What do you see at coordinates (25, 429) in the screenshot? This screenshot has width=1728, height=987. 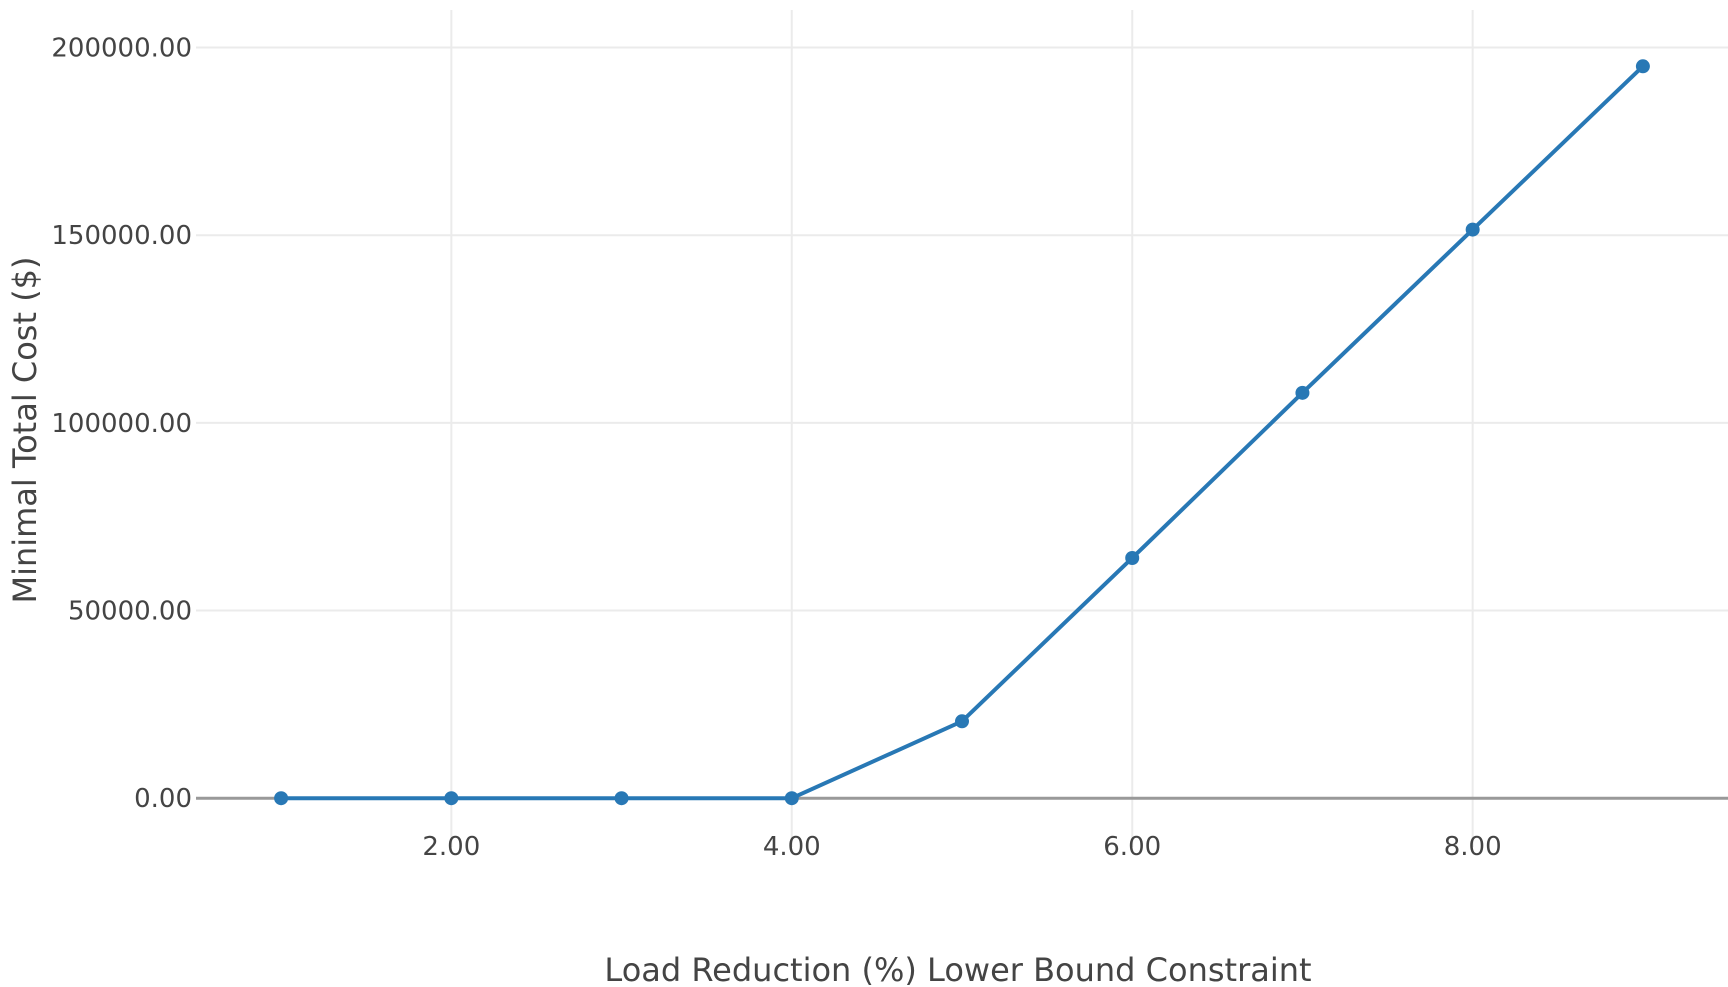 I see `y-axis-title: Minimal Total Cost ($)` at bounding box center [25, 429].